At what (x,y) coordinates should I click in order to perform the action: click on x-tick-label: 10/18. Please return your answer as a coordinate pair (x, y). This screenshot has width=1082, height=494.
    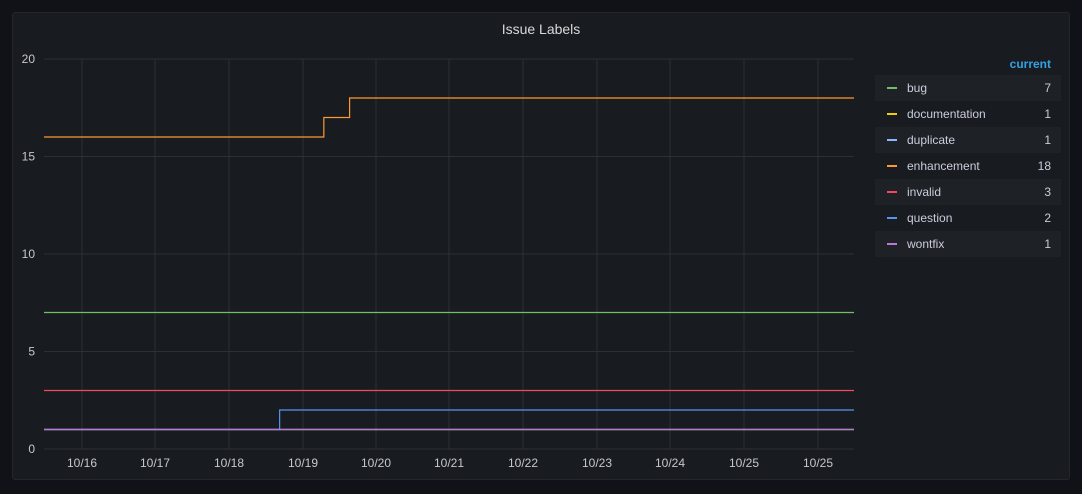
    Looking at the image, I should click on (229, 463).